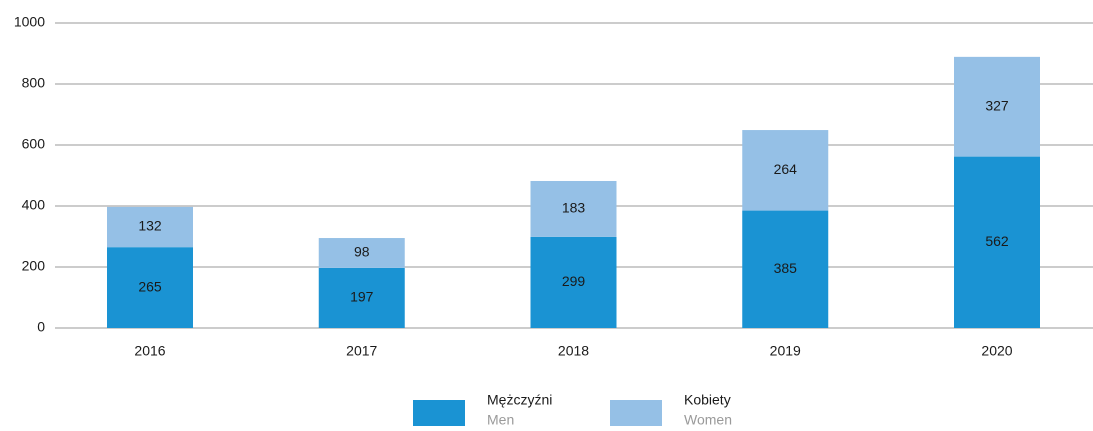 This screenshot has height=431, width=1093. I want to click on value-label: 183, so click(574, 208).